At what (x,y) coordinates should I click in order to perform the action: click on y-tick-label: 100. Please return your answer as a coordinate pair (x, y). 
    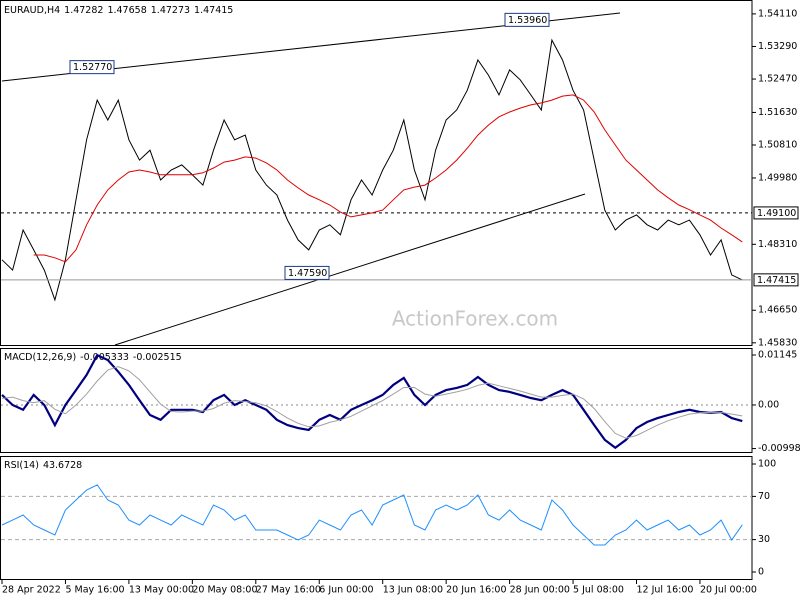
    Looking at the image, I should click on (767, 463).